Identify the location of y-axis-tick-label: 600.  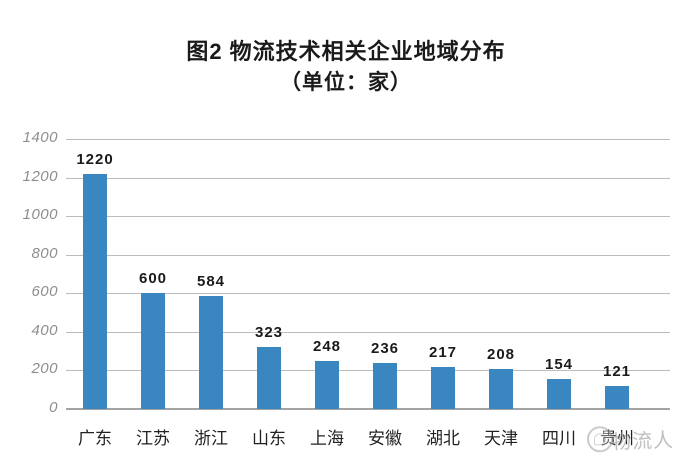
(44, 292).